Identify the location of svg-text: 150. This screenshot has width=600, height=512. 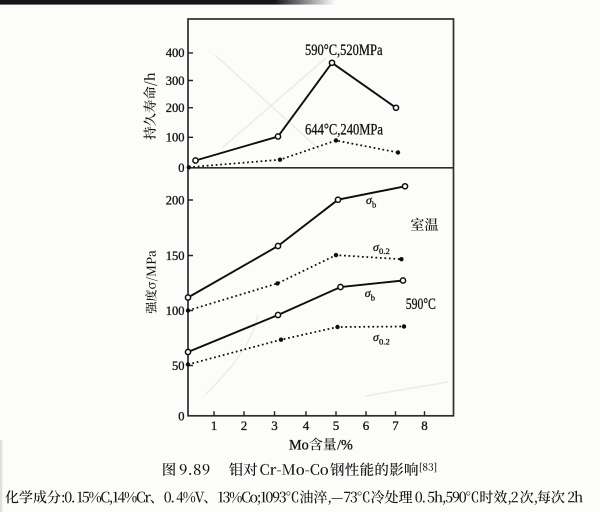
(175, 256).